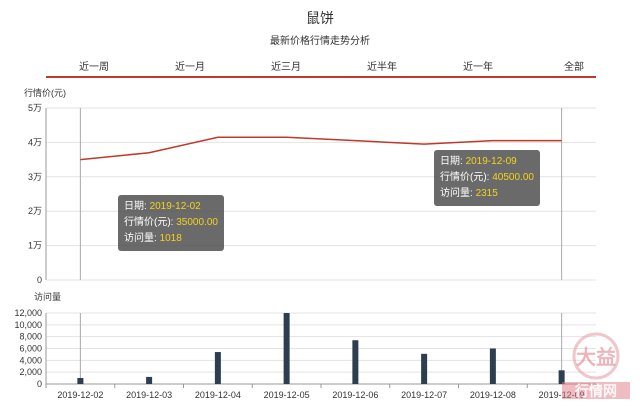 Image resolution: width=640 pixels, height=406 pixels. I want to click on svg-text: 行情网, so click(595, 391).